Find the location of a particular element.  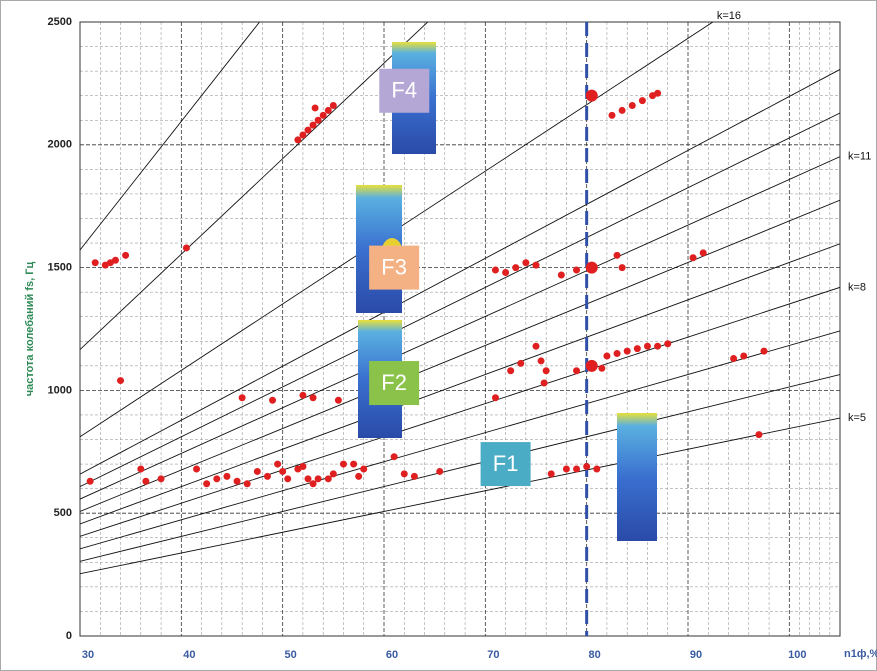

order-label: k=5 is located at coordinates (857, 418).